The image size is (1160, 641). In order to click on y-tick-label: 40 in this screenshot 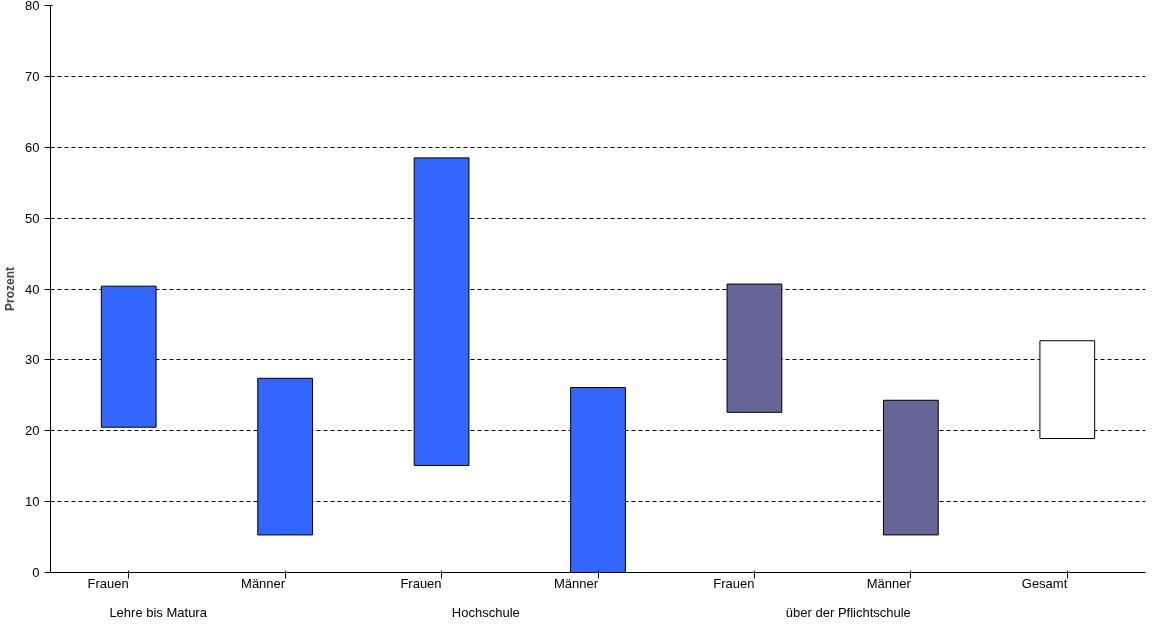, I will do `click(32, 289)`.